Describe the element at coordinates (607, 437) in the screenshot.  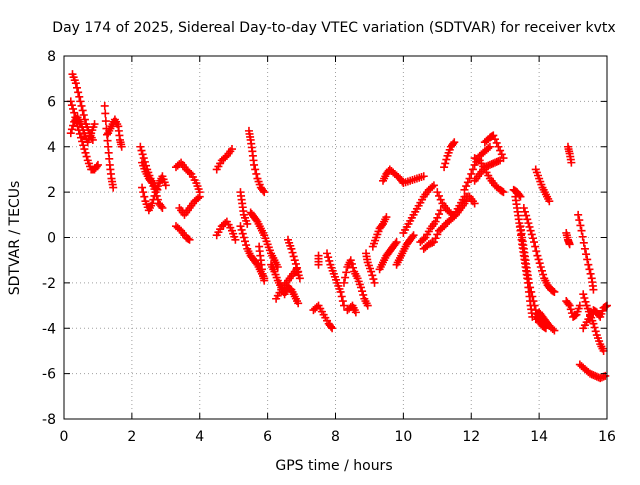
I see `x-tick-label: 16` at that location.